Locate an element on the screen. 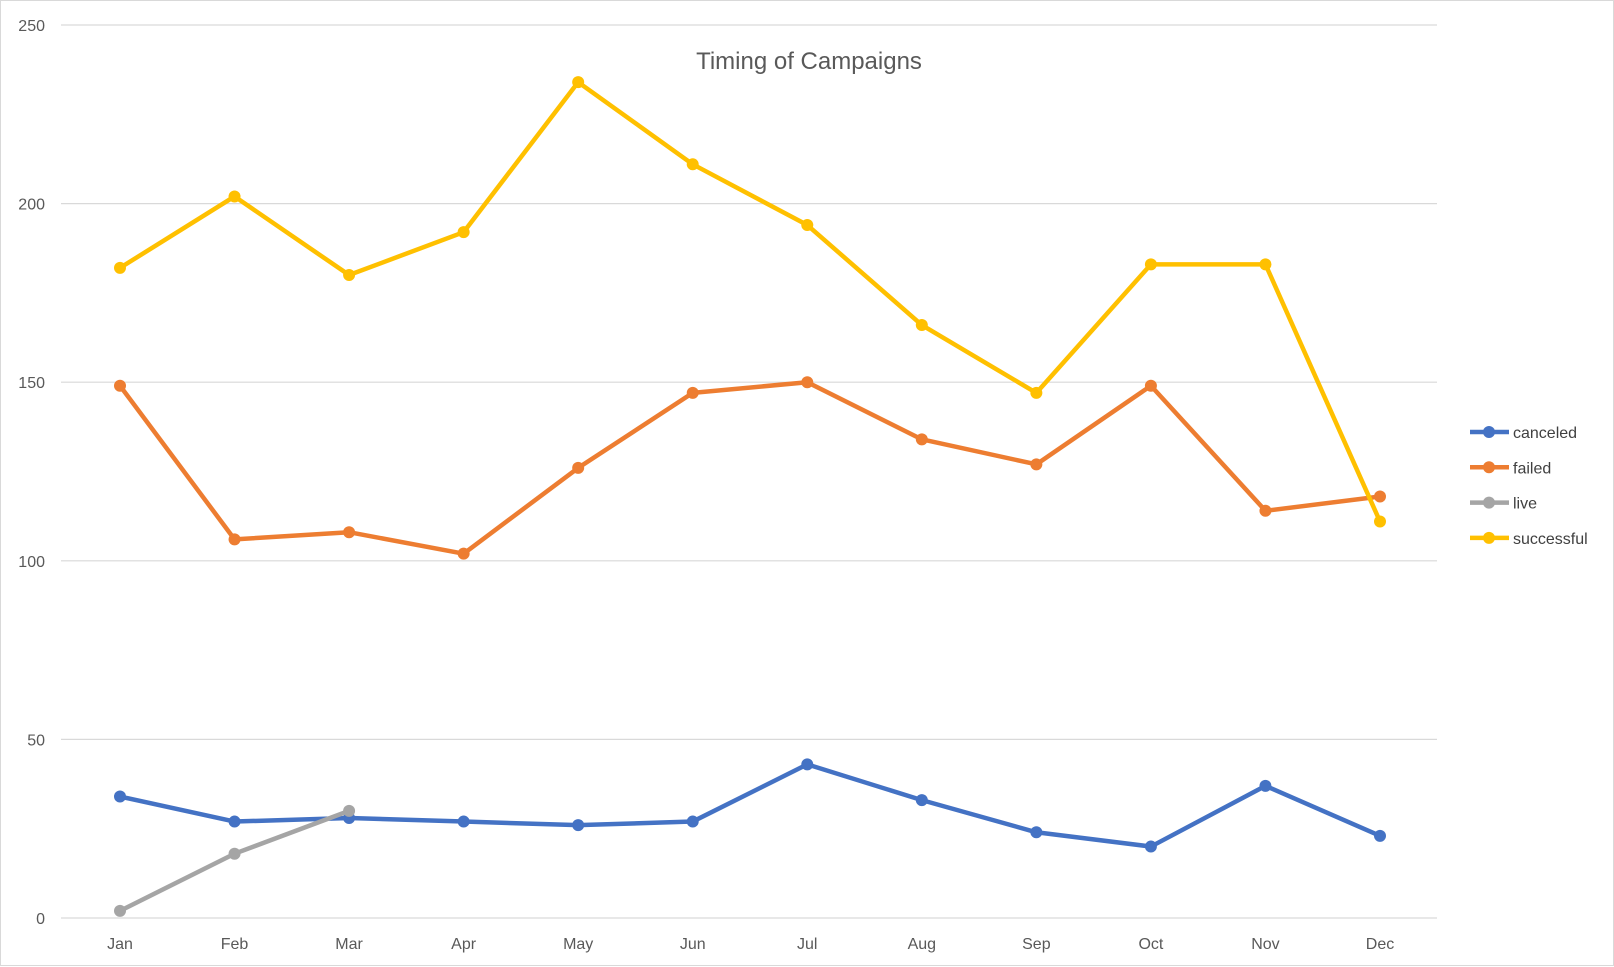 The image size is (1614, 967). series-canceled is located at coordinates (750, 805).